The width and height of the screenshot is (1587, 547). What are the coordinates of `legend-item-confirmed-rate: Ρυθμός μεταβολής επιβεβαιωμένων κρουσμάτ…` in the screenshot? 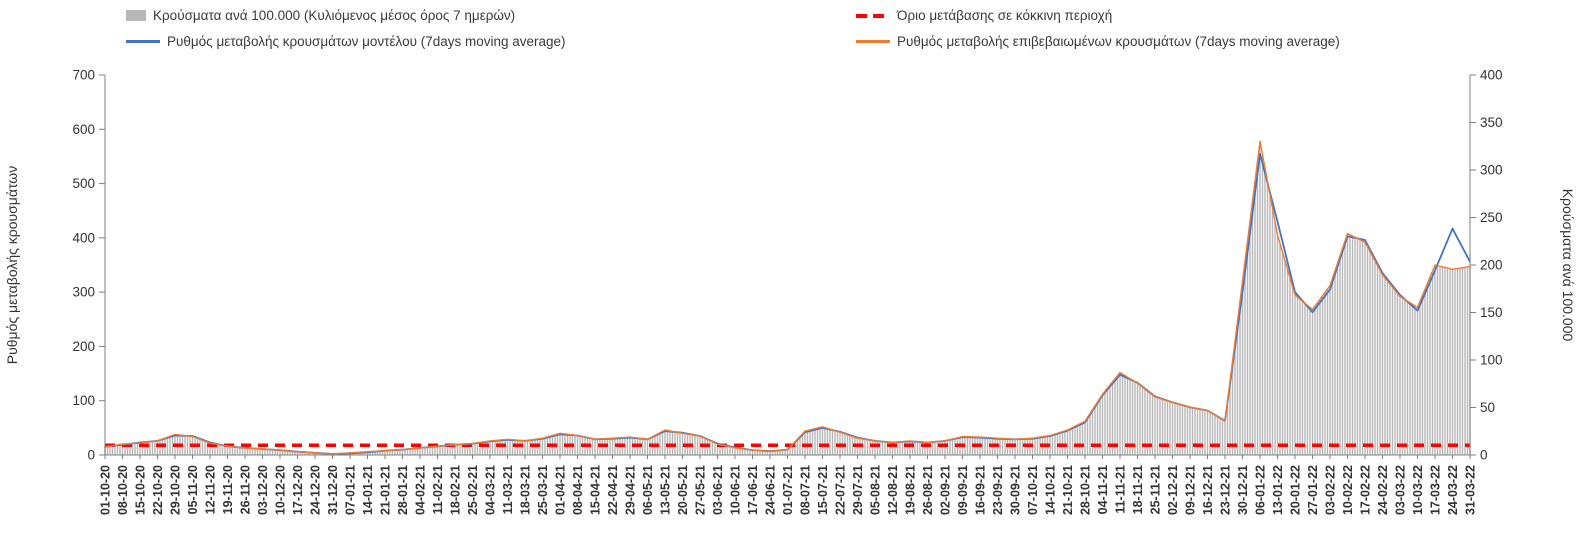 It's located at (1098, 41).